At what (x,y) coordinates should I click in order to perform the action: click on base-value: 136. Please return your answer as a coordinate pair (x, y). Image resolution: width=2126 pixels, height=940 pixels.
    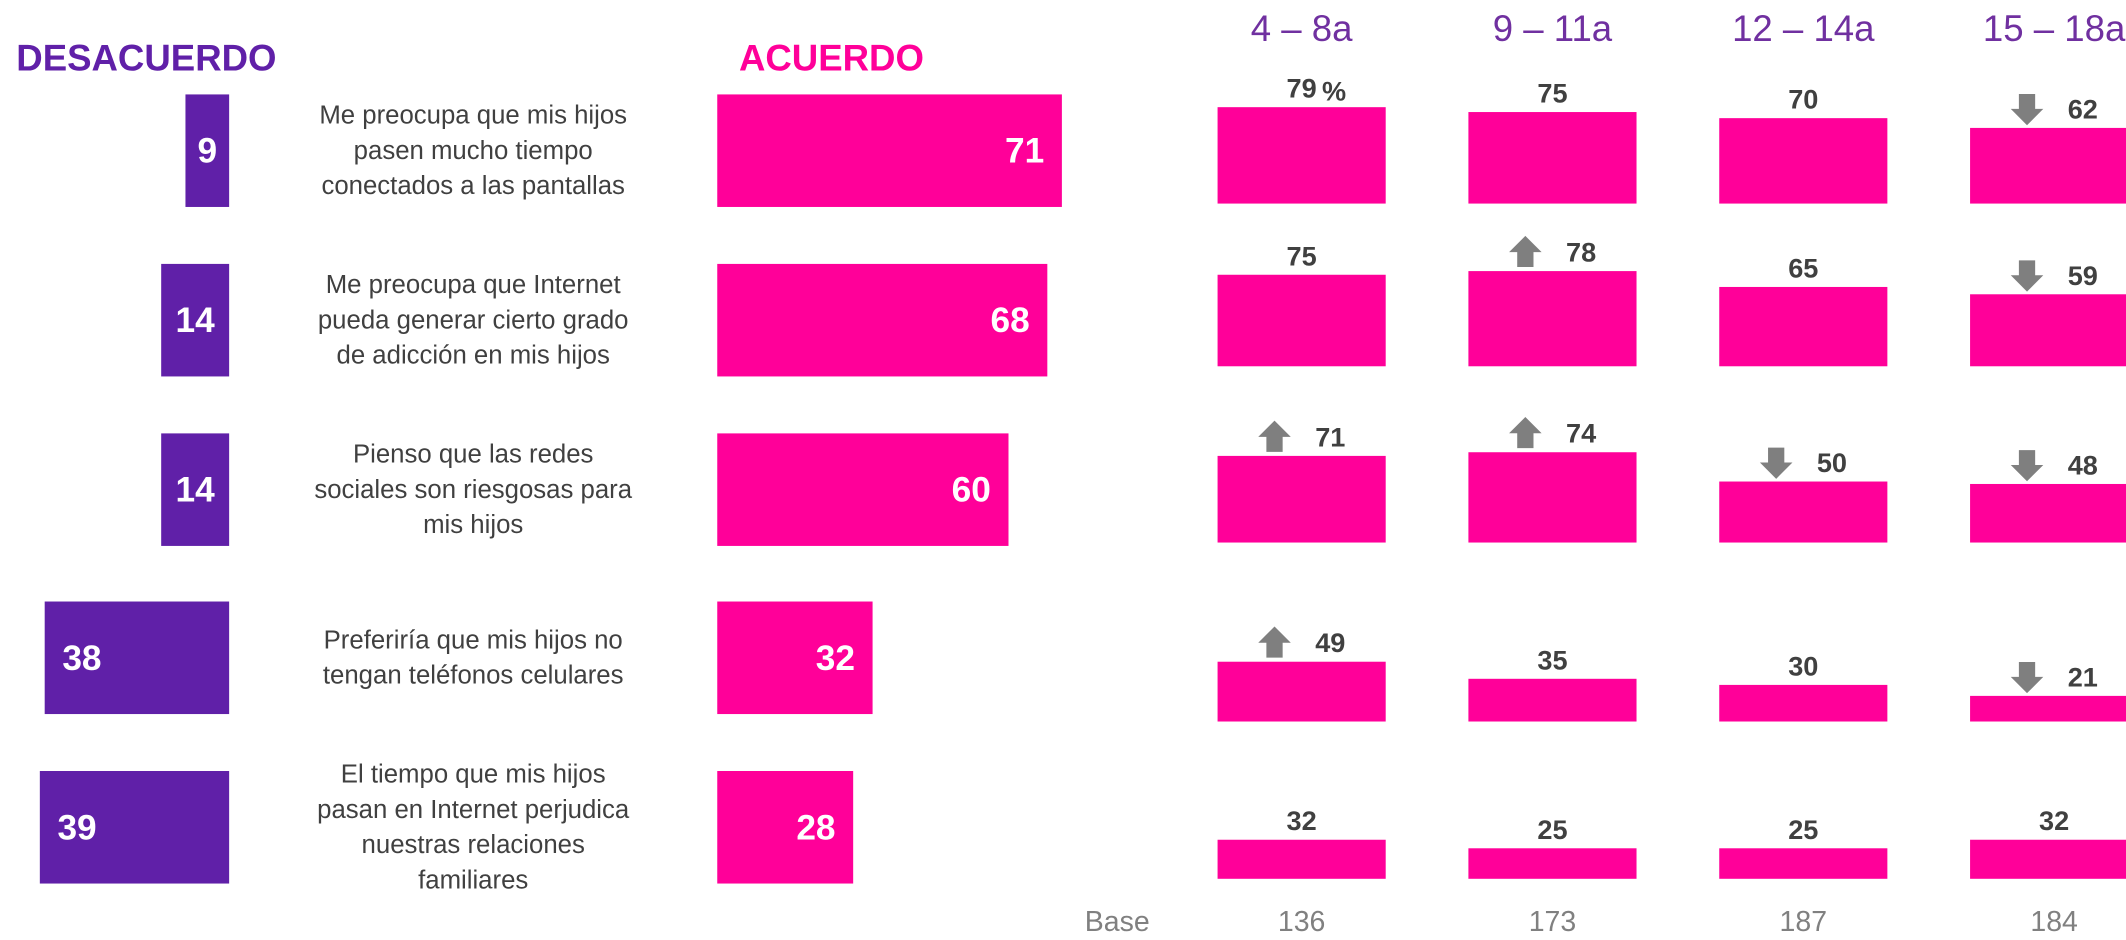
    Looking at the image, I should click on (1301, 922).